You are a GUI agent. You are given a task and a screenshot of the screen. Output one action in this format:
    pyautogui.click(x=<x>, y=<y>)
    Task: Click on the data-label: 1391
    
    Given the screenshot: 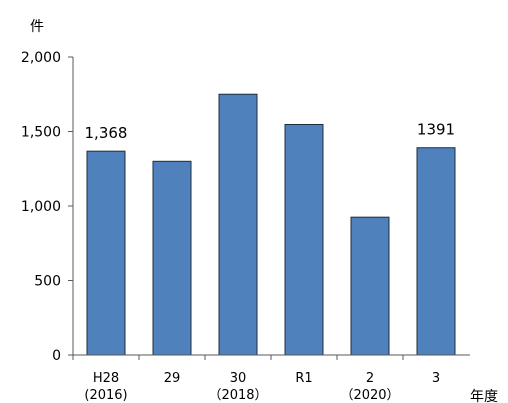 What is the action you would take?
    pyautogui.click(x=436, y=130)
    